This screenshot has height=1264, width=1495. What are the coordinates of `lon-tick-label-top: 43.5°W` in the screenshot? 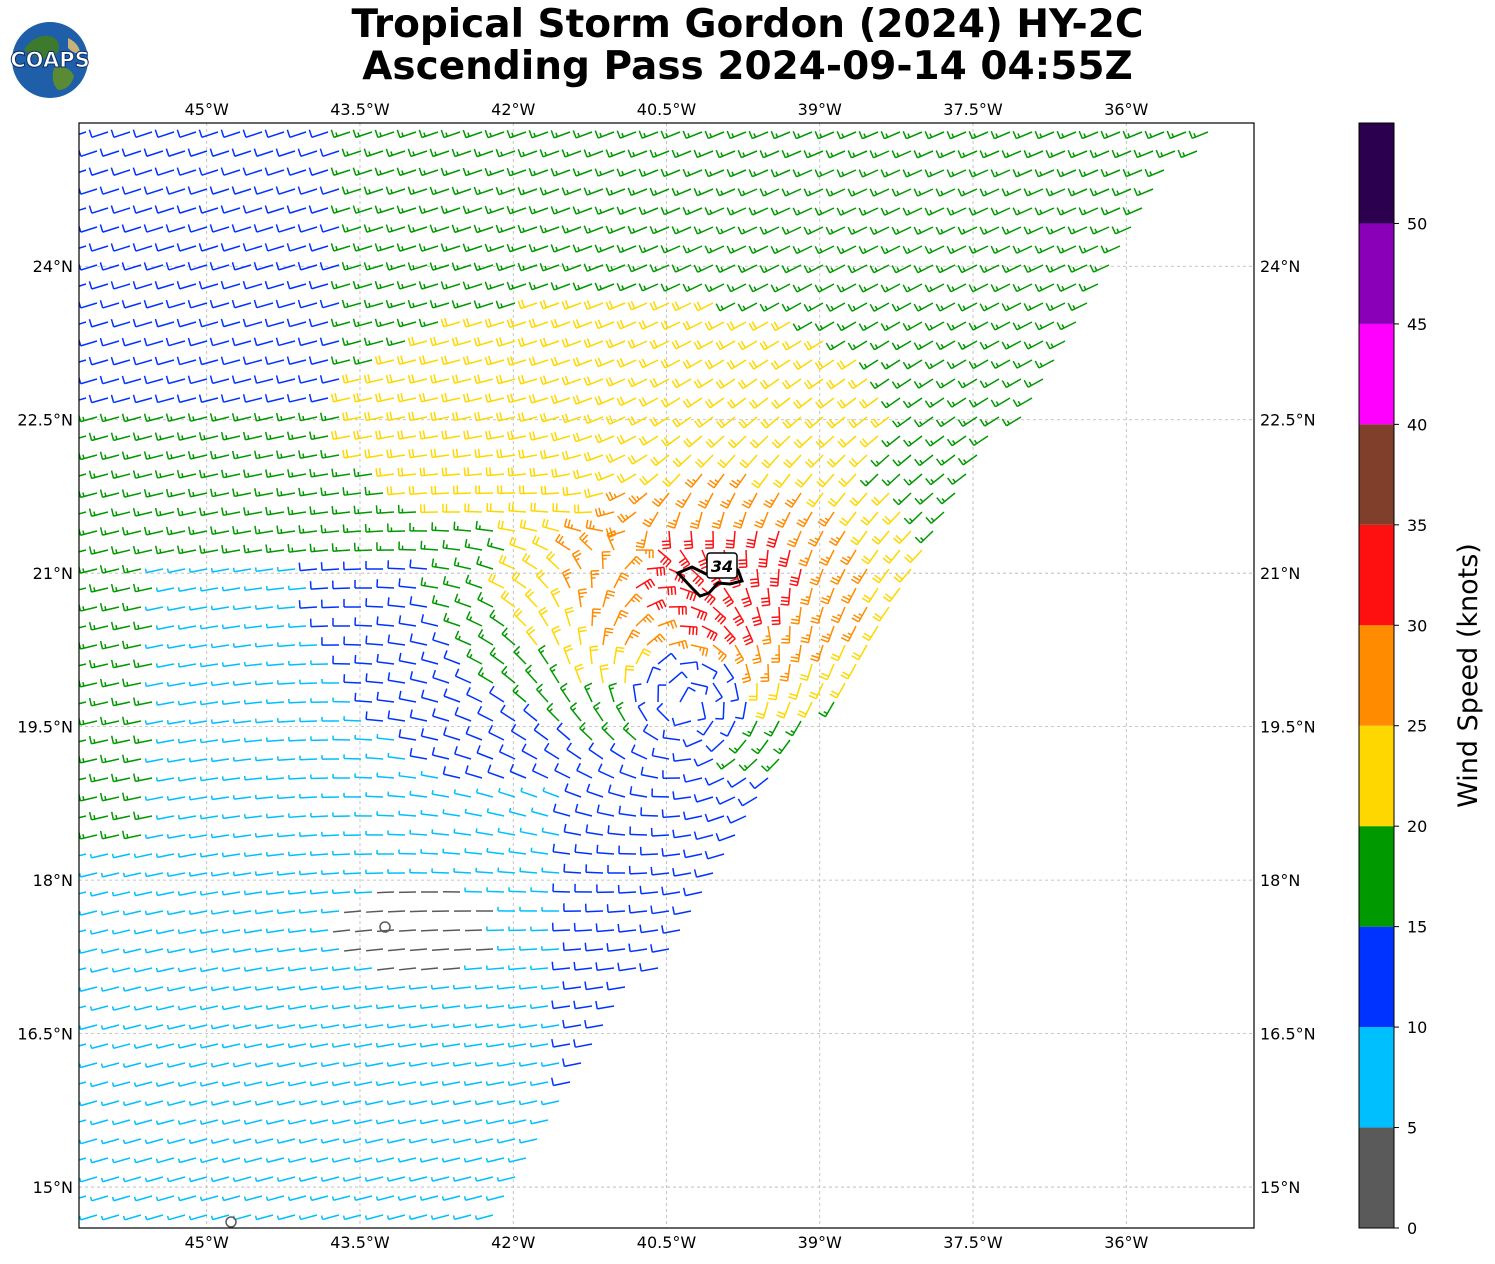 It's located at (360, 109).